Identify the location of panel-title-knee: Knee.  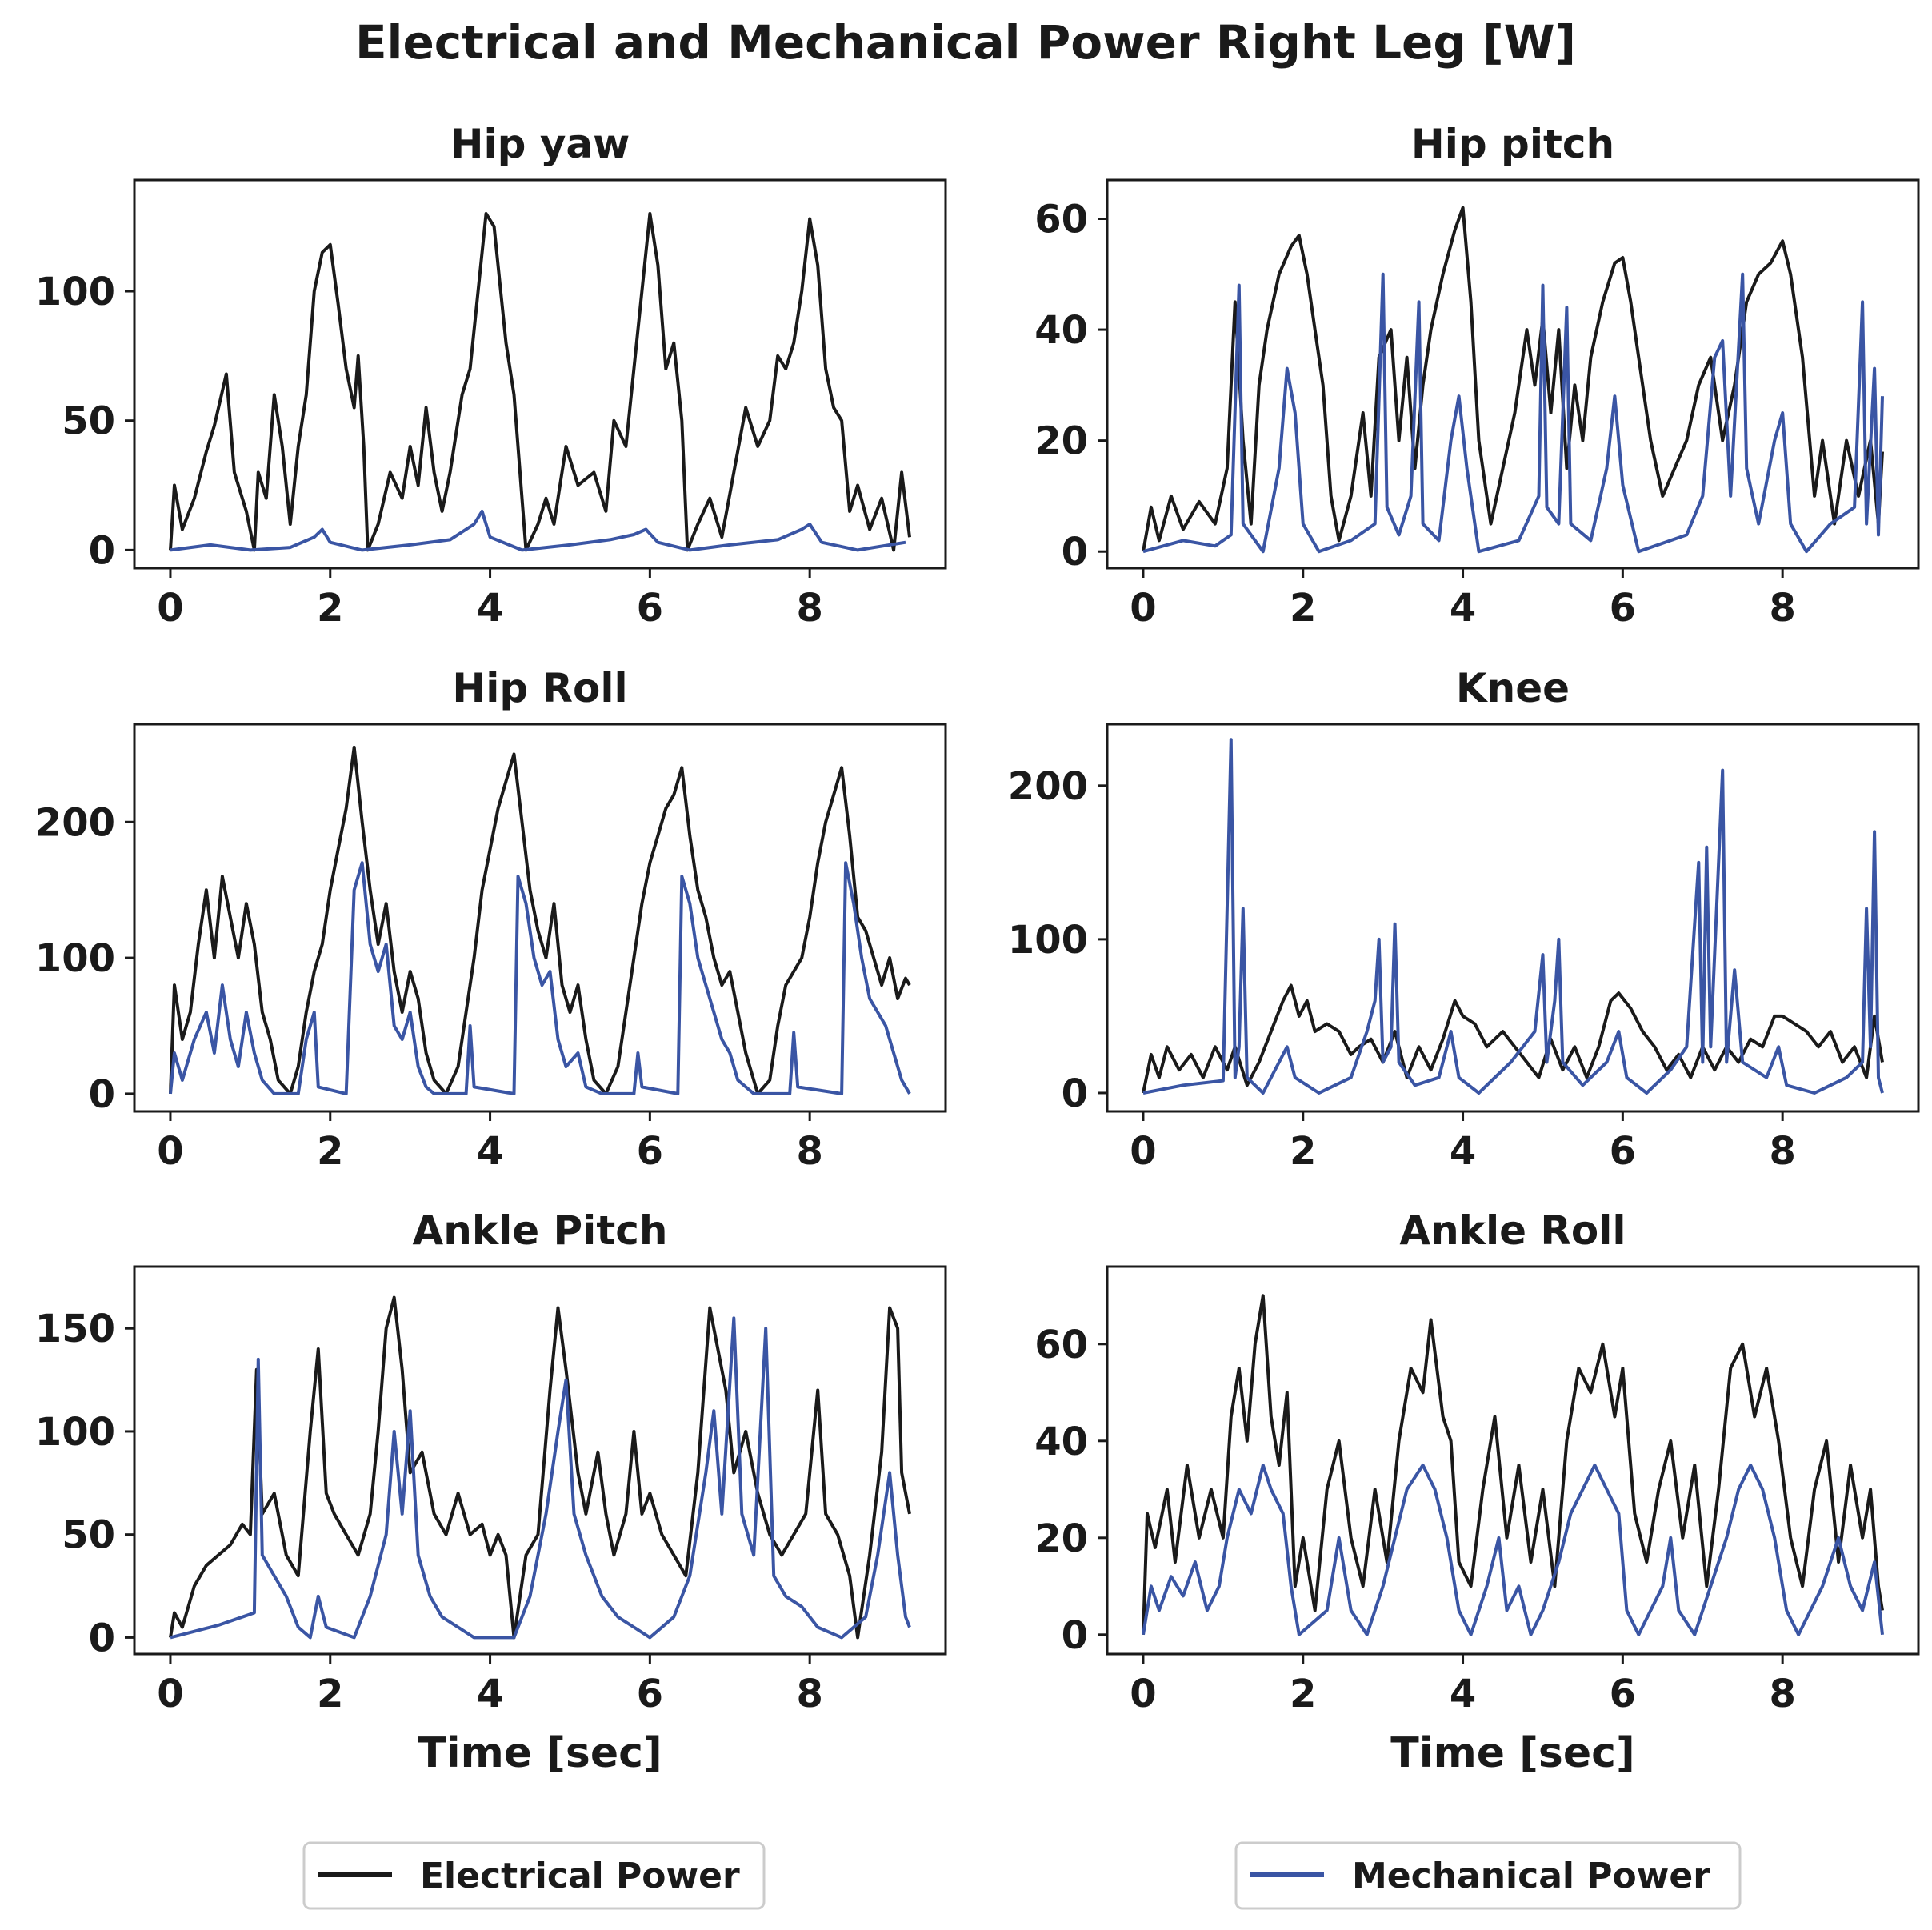
(1513, 688).